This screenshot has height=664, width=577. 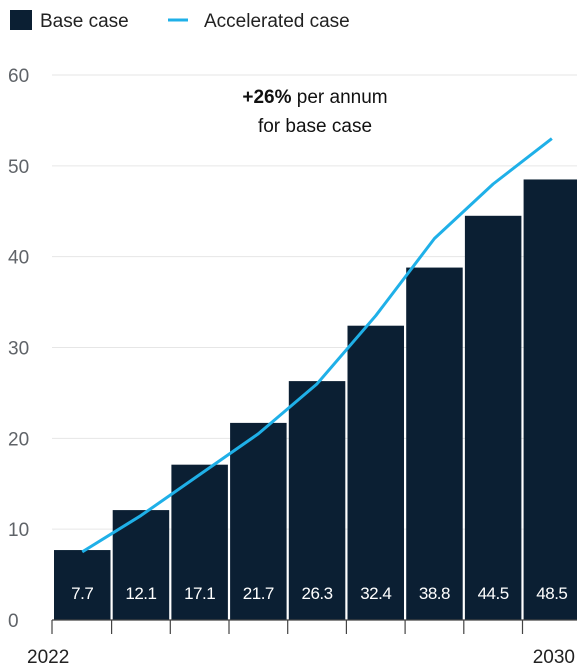 What do you see at coordinates (199, 542) in the screenshot?
I see `bar-2024` at bounding box center [199, 542].